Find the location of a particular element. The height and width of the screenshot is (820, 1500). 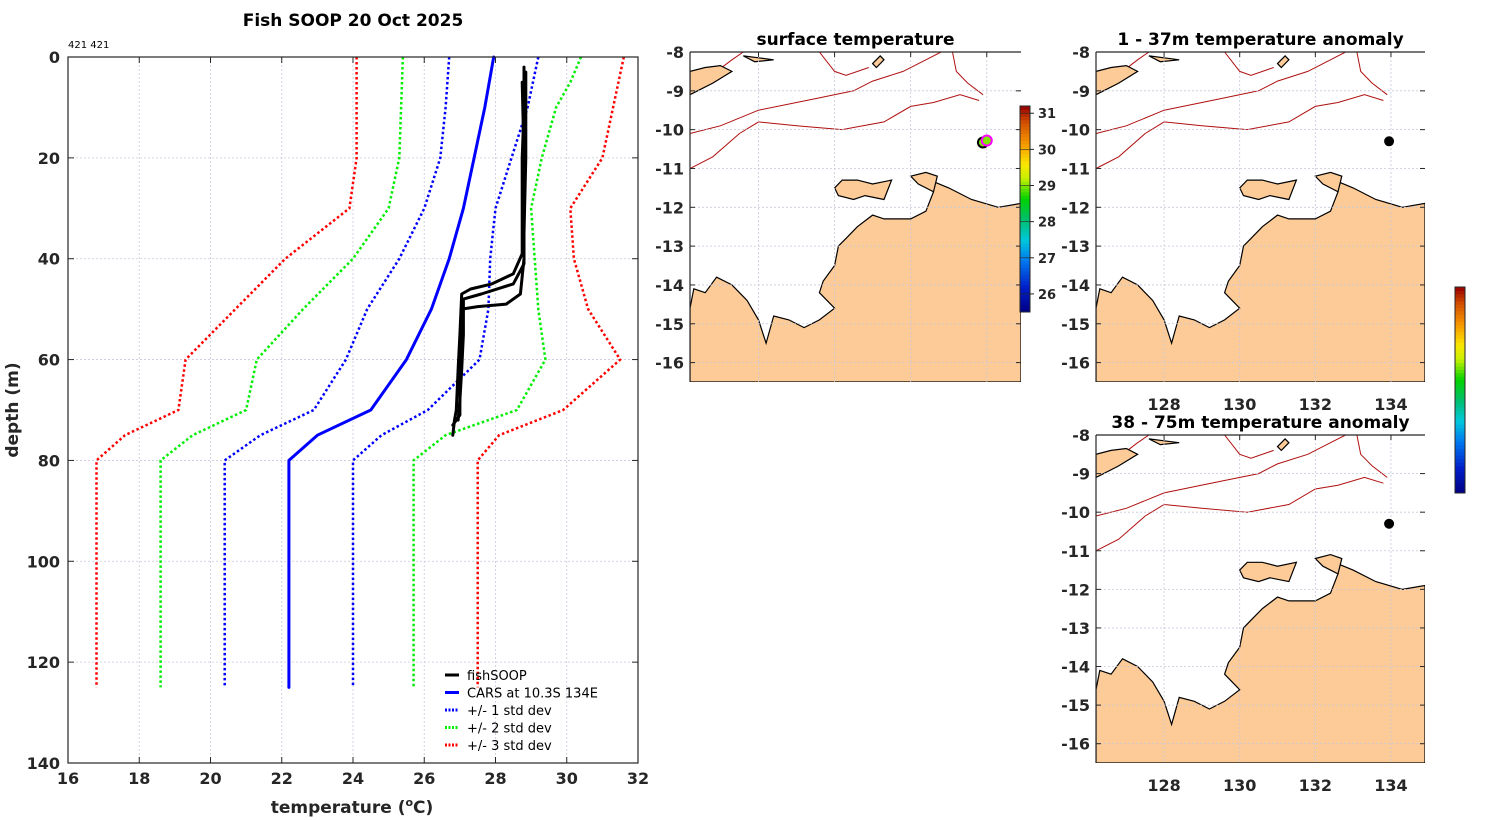

colorbar-tick-label: 29 is located at coordinates (1047, 187).